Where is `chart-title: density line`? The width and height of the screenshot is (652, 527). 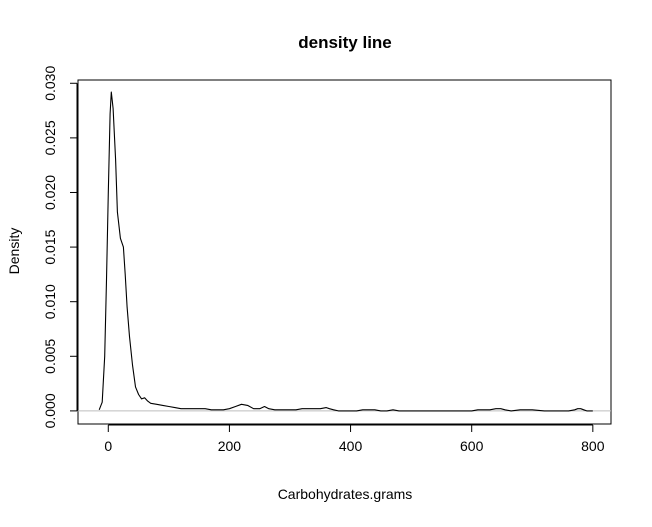 chart-title: density line is located at coordinates (345, 42).